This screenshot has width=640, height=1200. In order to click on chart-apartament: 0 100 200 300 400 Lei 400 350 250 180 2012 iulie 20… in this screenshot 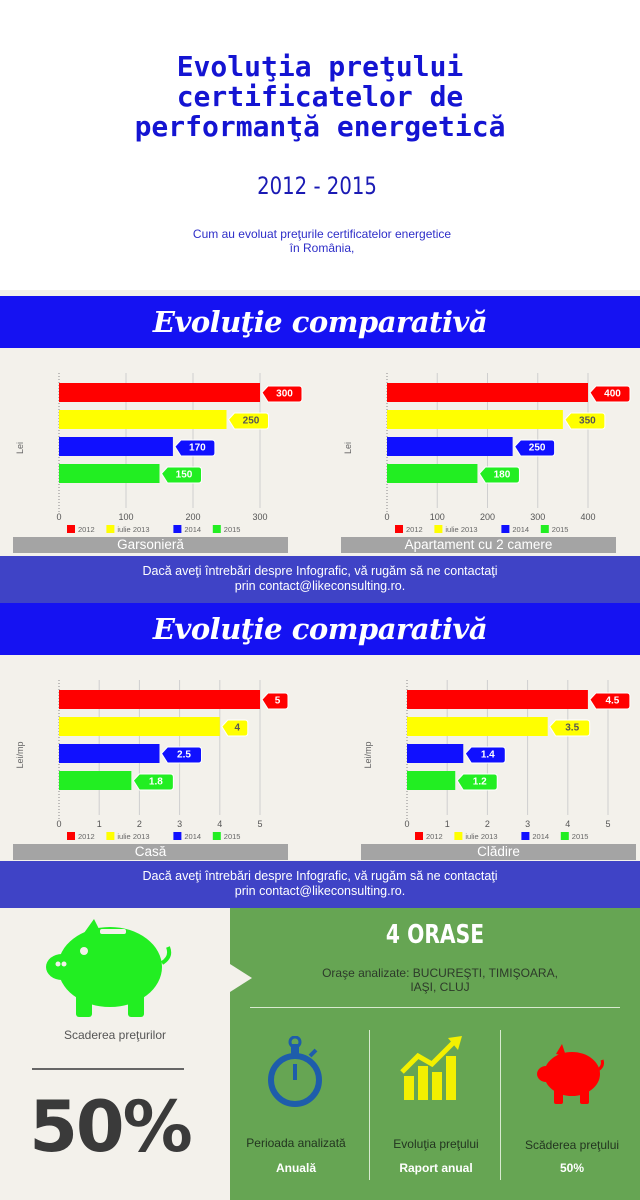, I will do `click(486, 450)`.